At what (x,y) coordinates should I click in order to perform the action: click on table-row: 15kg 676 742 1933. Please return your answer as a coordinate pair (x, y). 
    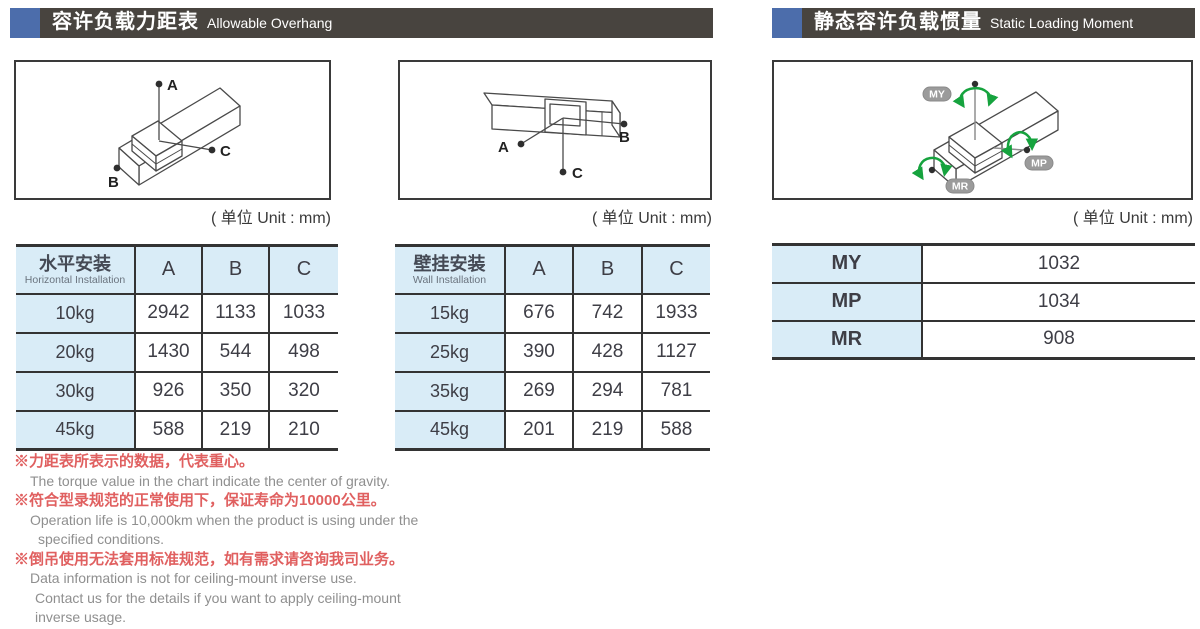
    Looking at the image, I should click on (552, 313).